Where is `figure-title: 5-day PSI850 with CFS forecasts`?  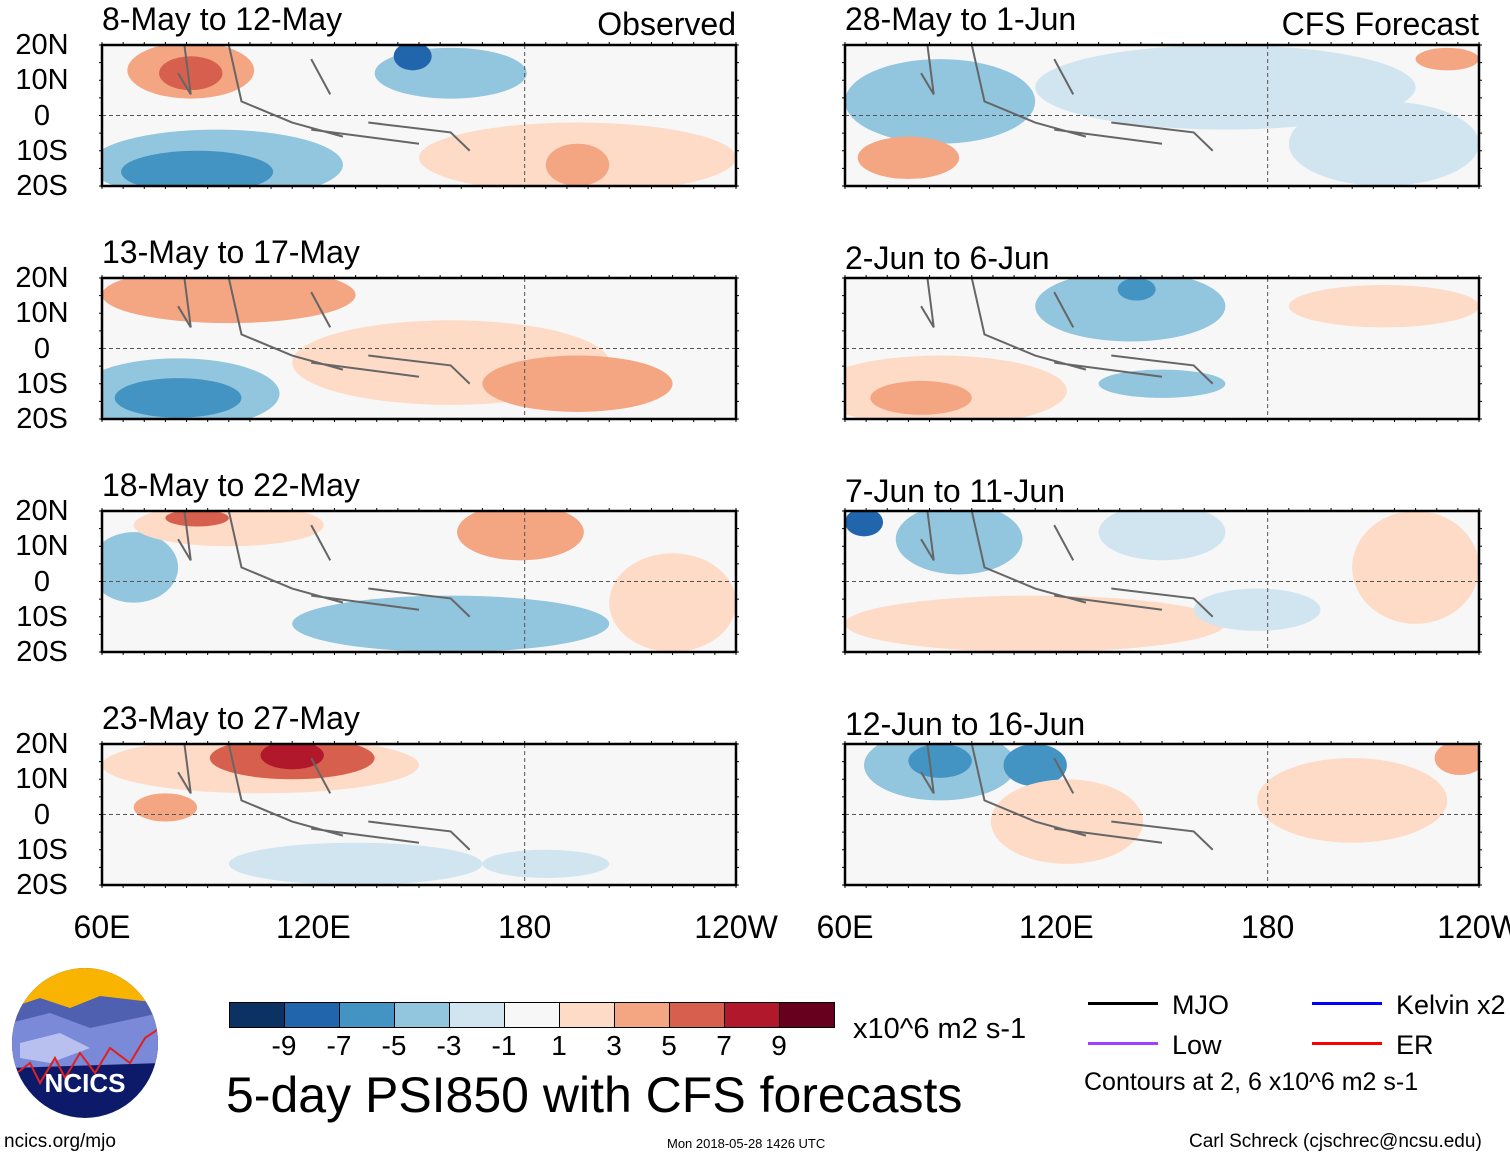 figure-title: 5-day PSI850 with CFS forecasts is located at coordinates (594, 1095).